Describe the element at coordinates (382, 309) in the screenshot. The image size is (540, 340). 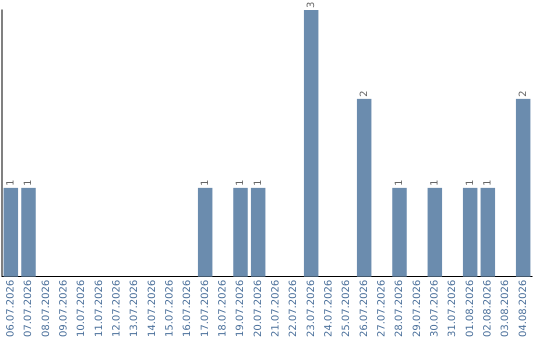
I see `x-tick-label: 27.07.2026` at that location.